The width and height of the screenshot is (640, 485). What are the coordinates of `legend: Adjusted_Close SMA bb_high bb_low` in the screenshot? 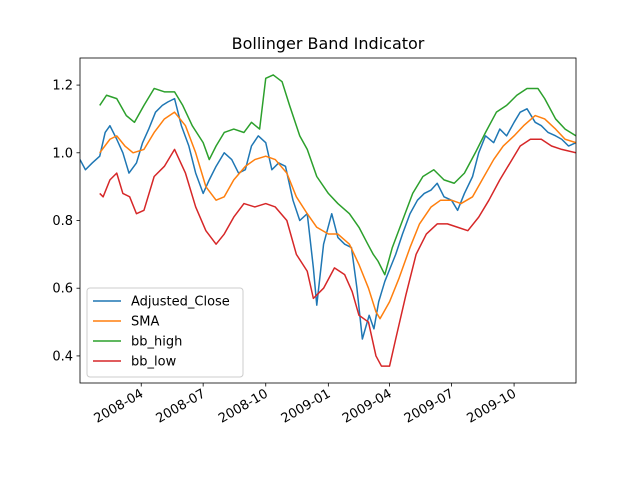 It's located at (165, 332).